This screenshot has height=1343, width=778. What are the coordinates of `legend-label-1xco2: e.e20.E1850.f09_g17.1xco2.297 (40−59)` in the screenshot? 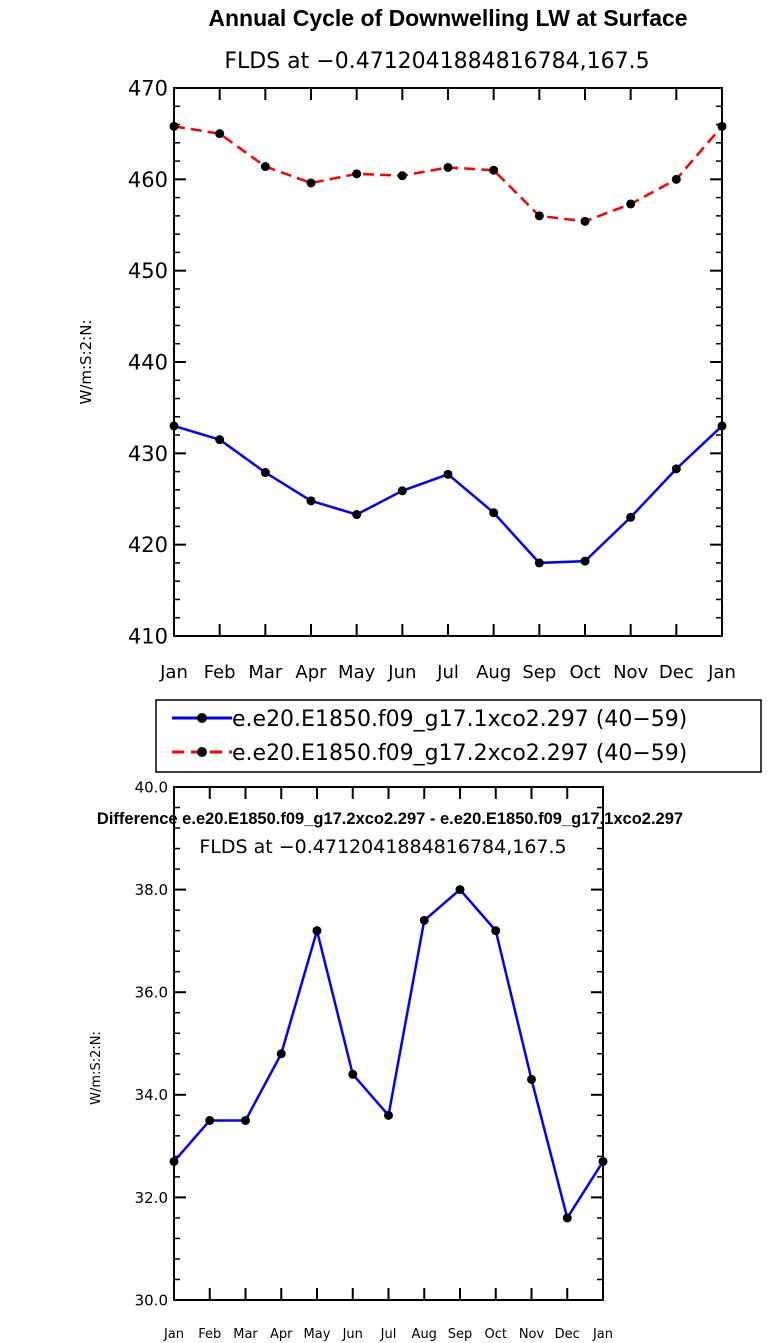 It's located at (459, 719).